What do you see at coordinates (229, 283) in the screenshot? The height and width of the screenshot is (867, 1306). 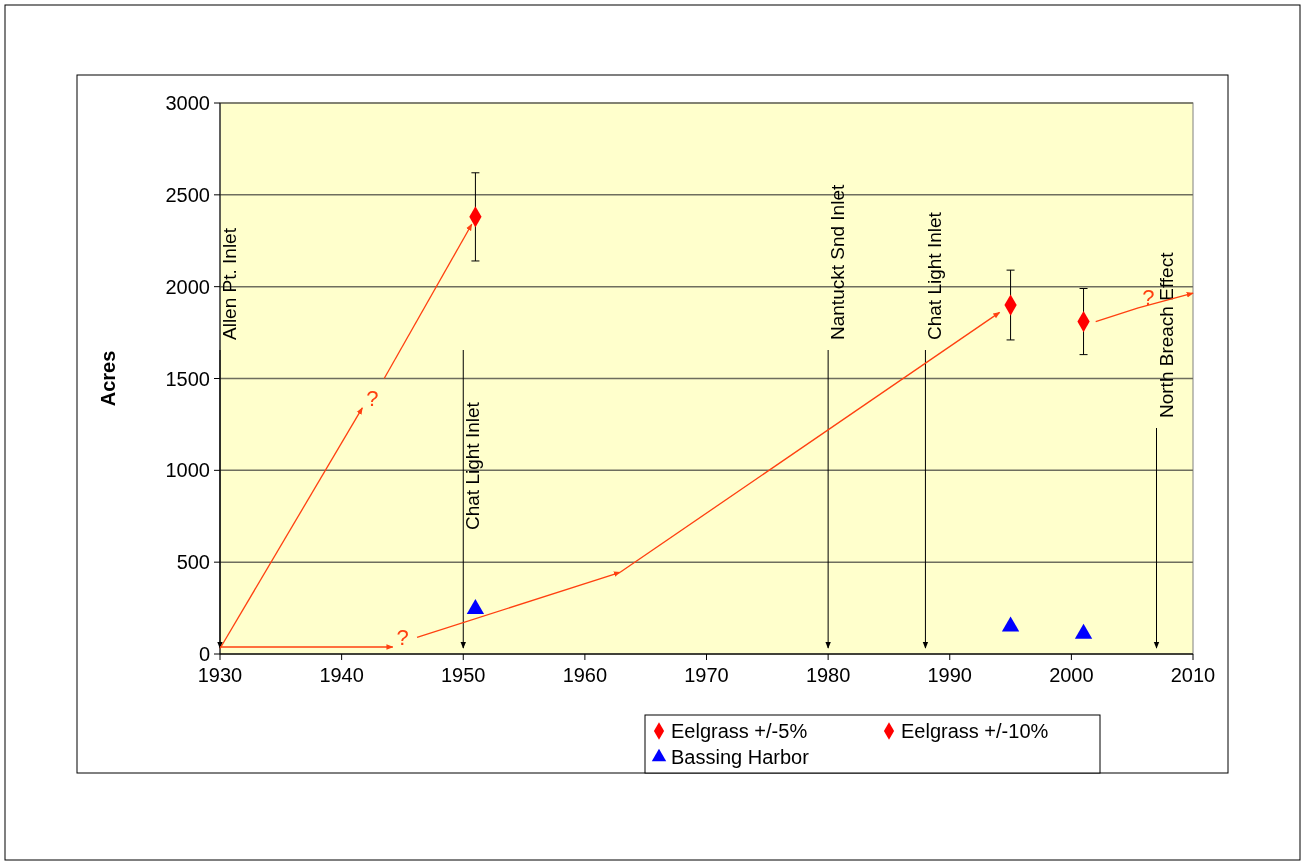 I see `ref-line-label: Allen Pt. Inlet` at bounding box center [229, 283].